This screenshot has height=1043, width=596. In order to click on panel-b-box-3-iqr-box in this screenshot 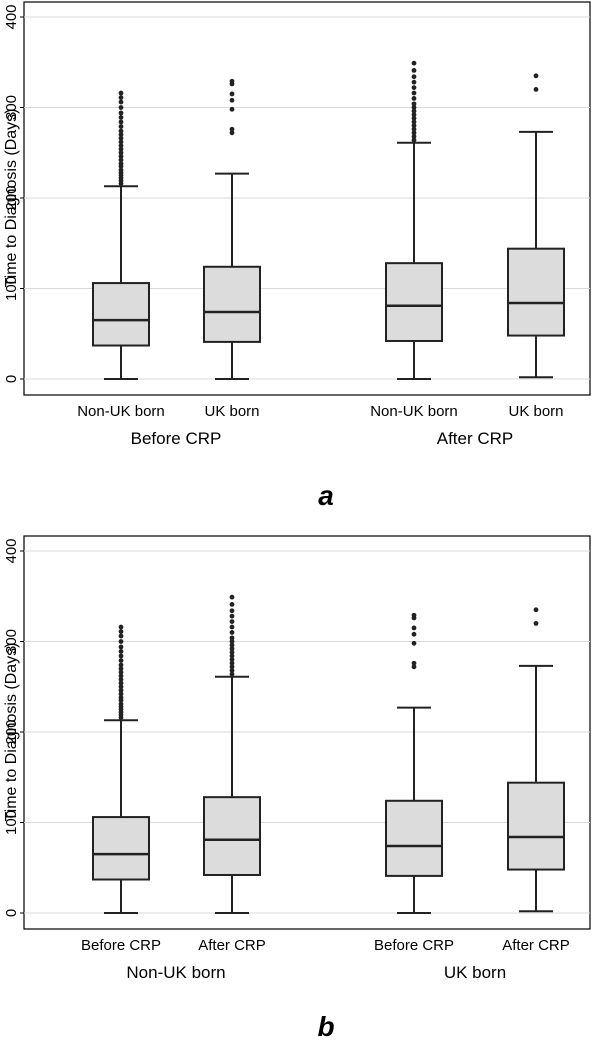, I will do `click(414, 838)`.